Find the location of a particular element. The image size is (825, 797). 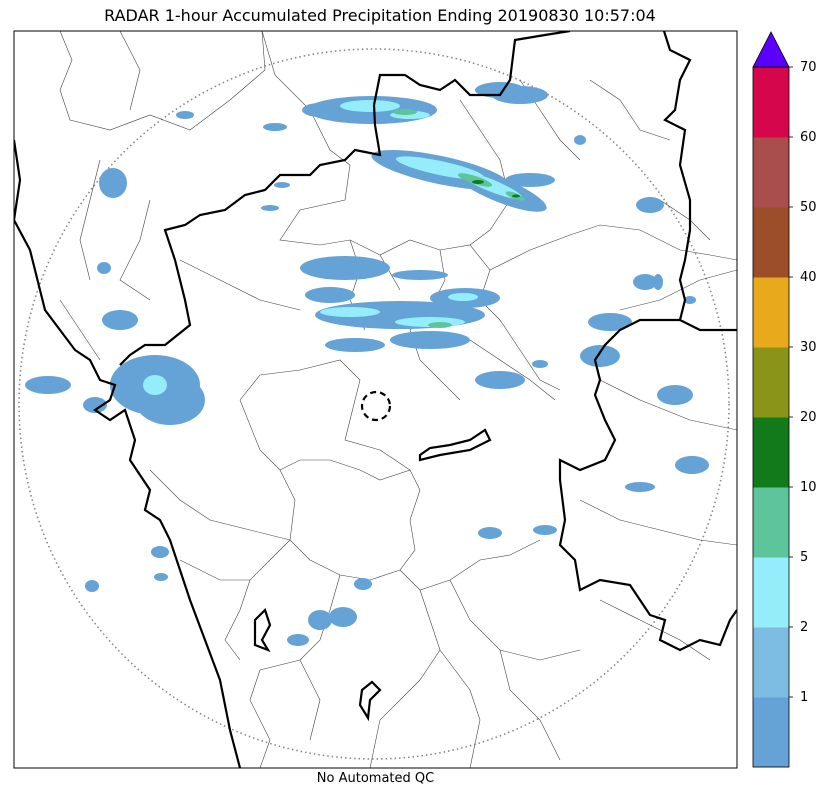

precip-intense is located at coordinates (496, 189).